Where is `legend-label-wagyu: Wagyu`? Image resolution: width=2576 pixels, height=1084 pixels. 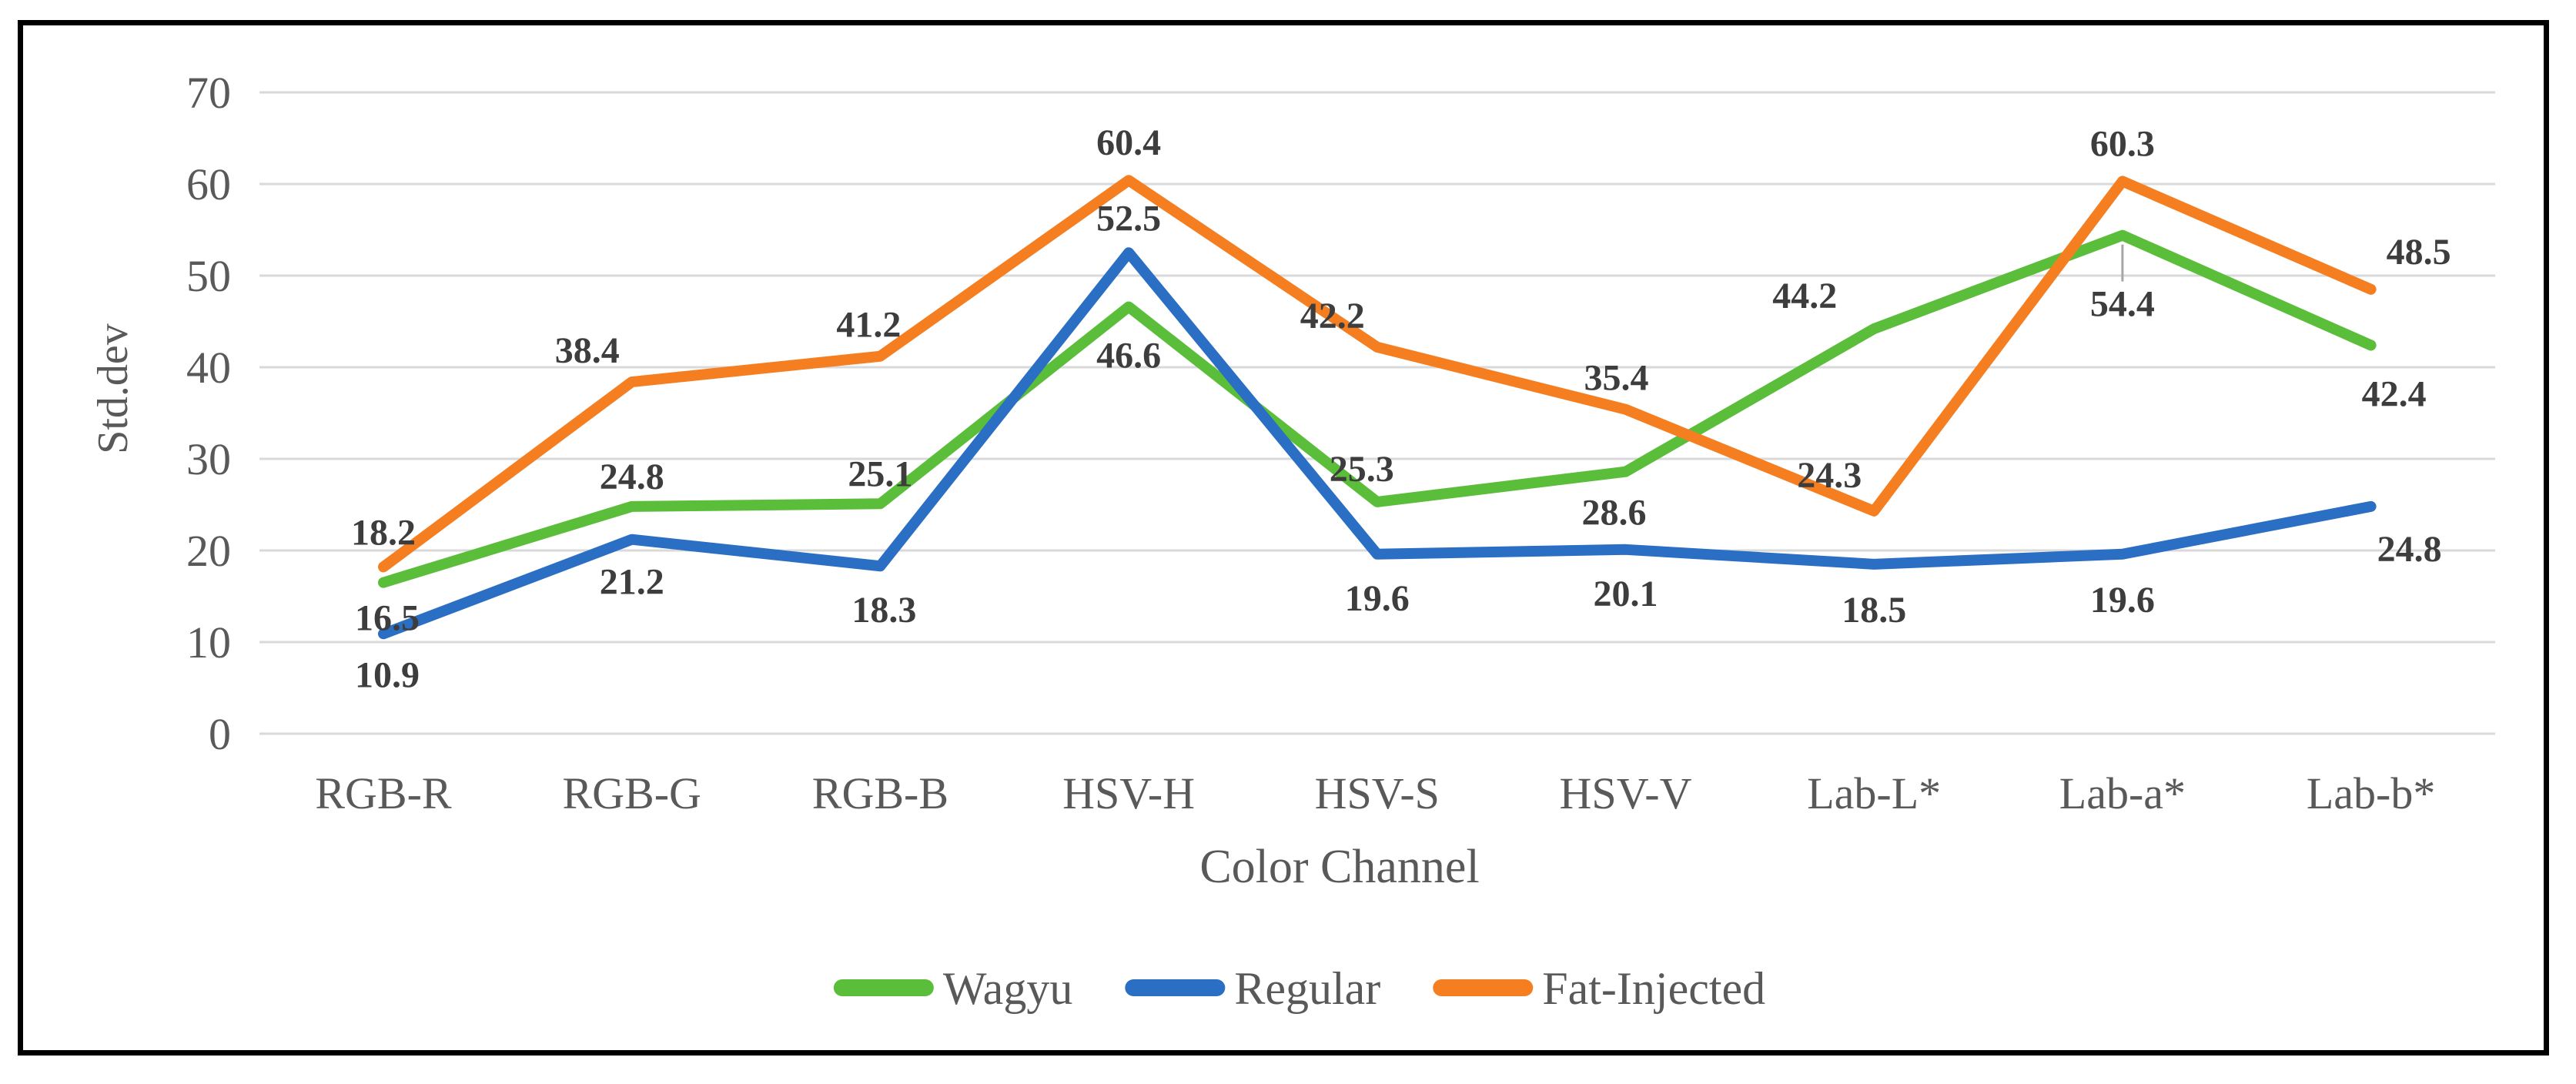 legend-label-wagyu: Wagyu is located at coordinates (1008, 988).